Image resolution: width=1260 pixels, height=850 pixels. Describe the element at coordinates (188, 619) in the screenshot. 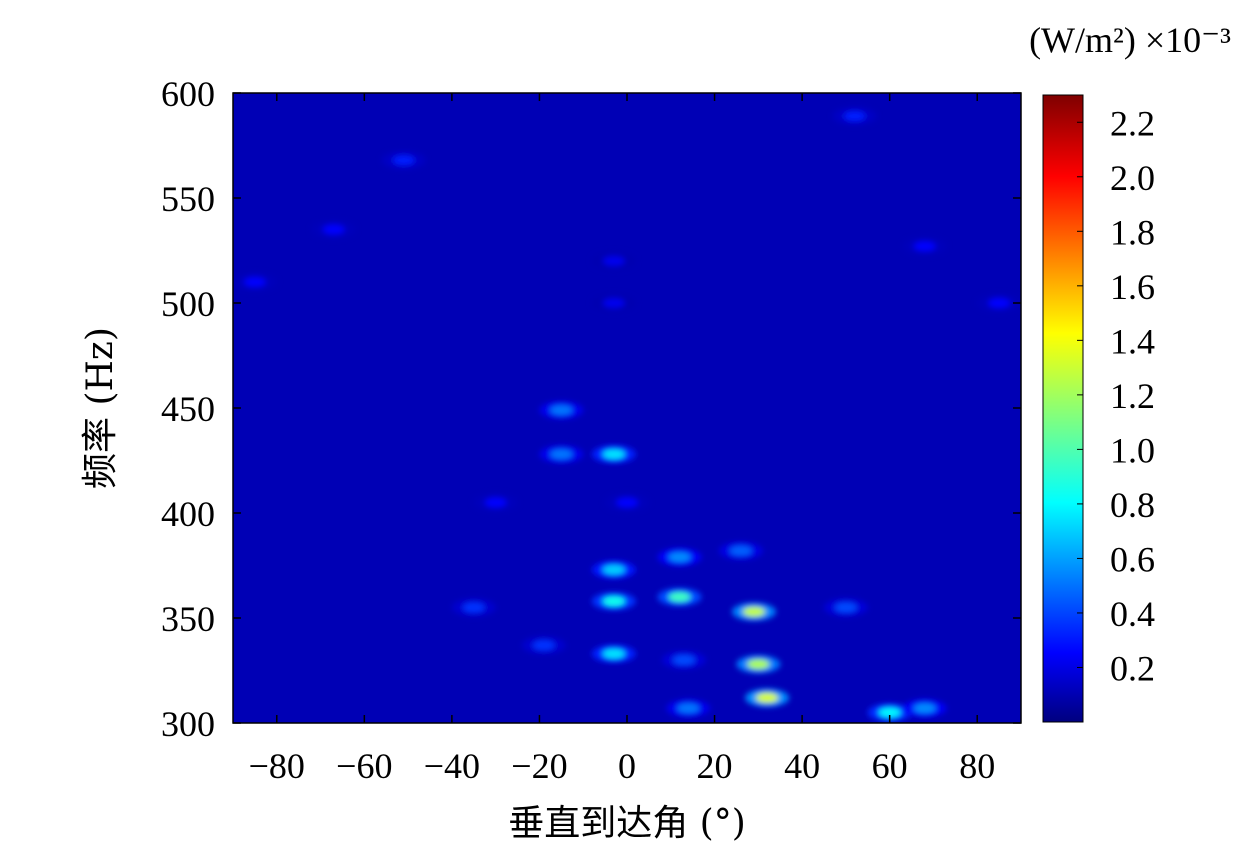

I see `y-tick-label: 350` at that location.